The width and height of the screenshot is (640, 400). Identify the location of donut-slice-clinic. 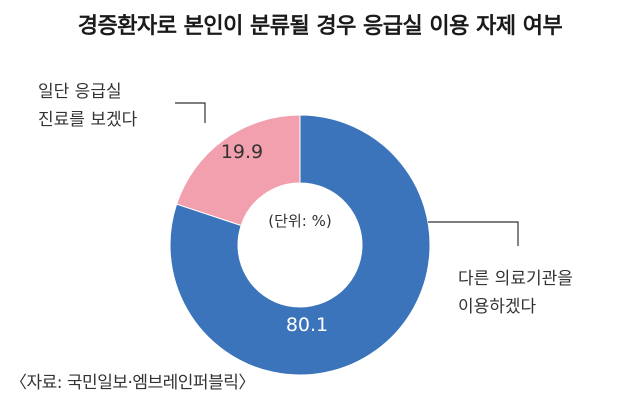
(238, 170).